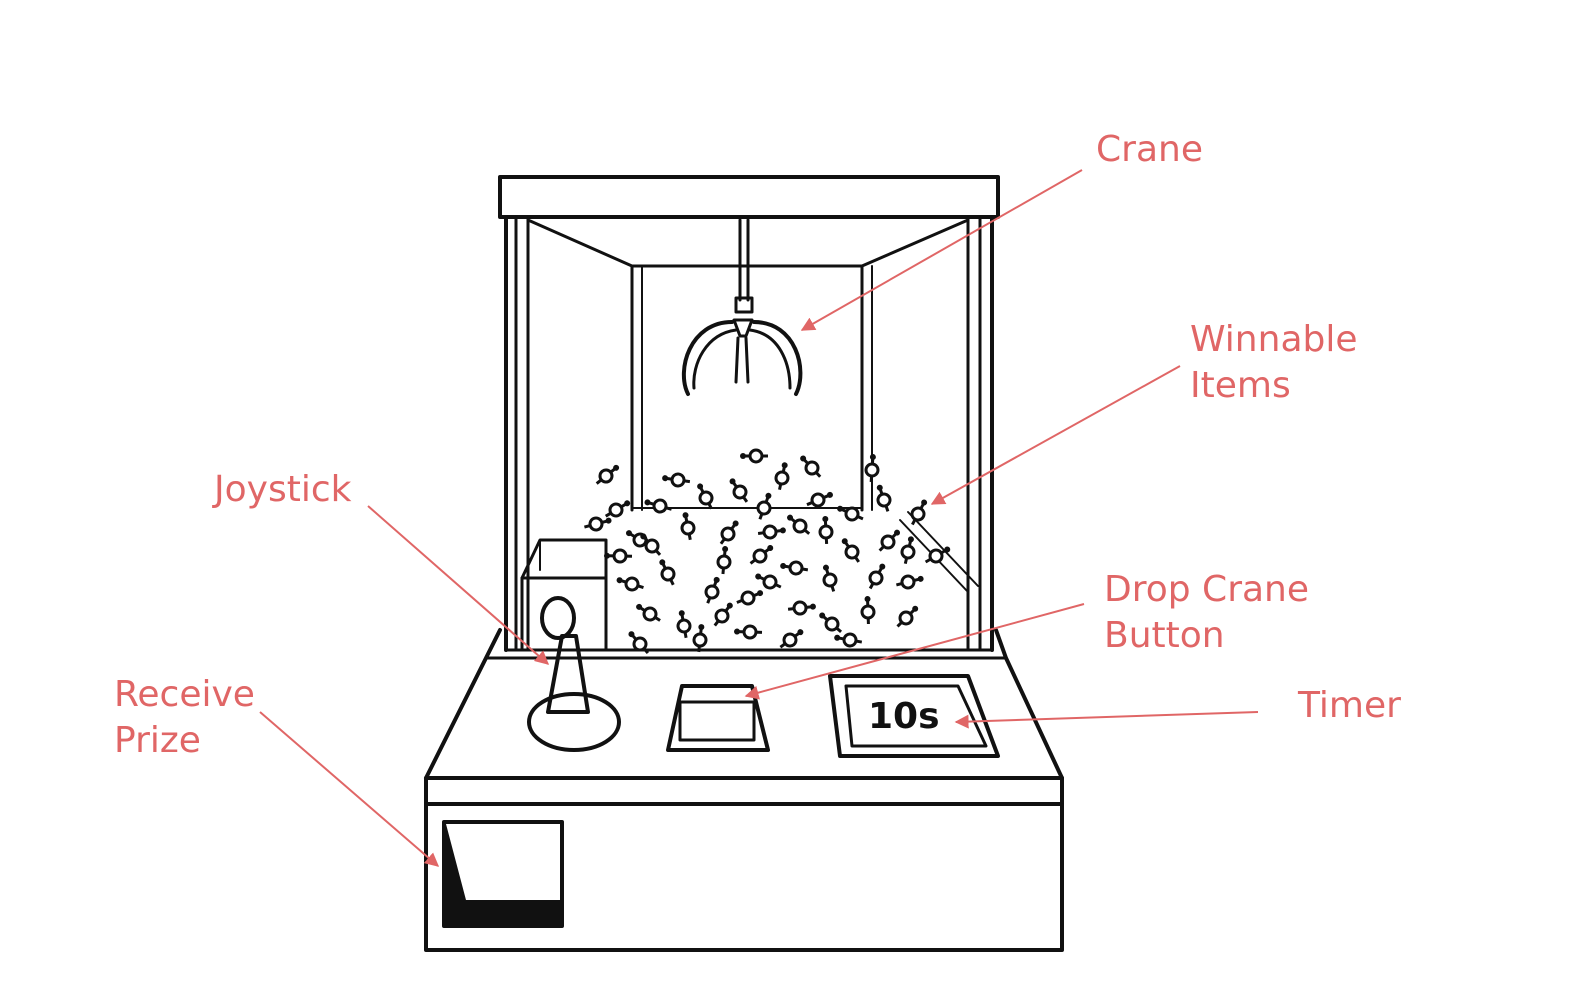  What do you see at coordinates (1055, 435) in the screenshot?
I see `winnable-items-arrow` at bounding box center [1055, 435].